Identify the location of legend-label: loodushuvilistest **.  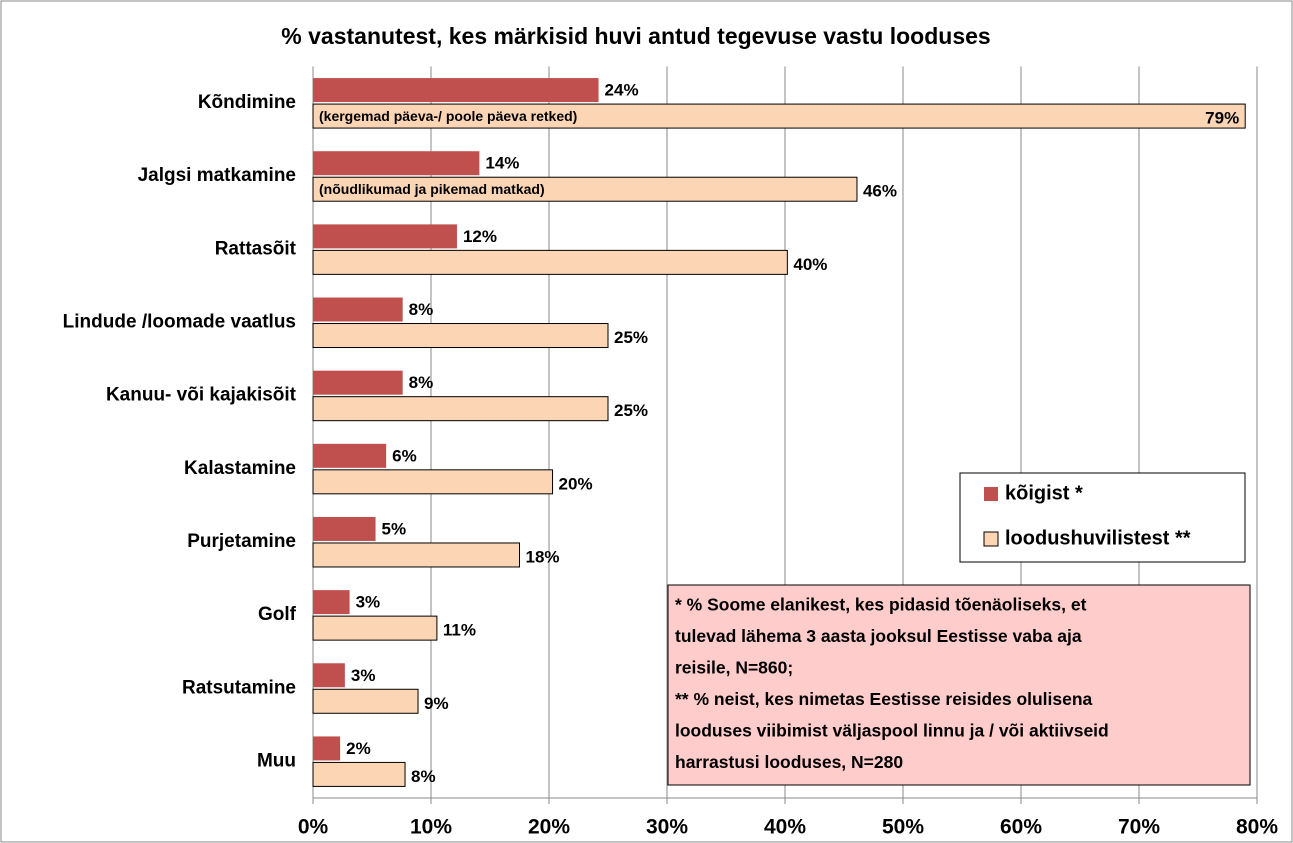
(1098, 538).